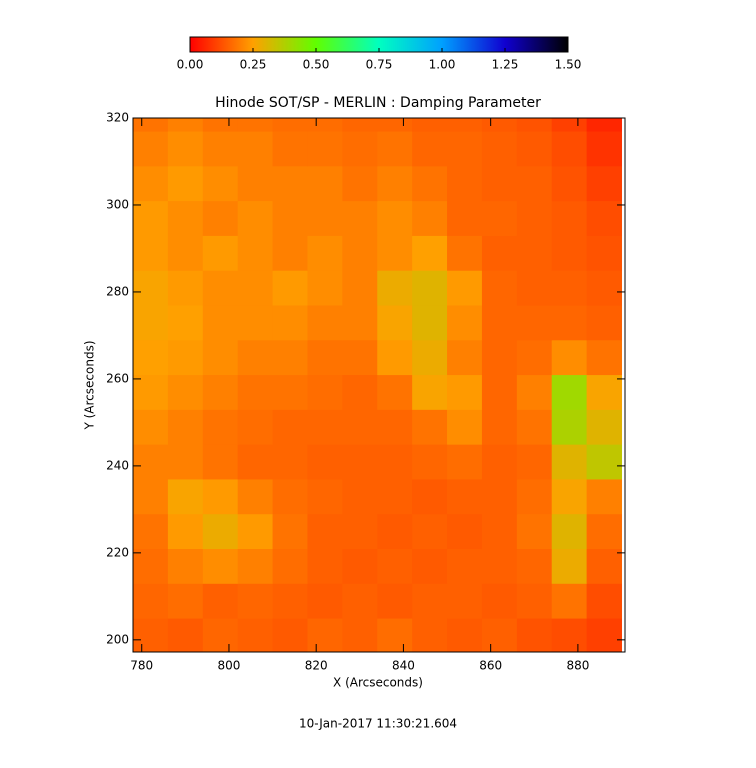 Image resolution: width=756 pixels, height=768 pixels. Describe the element at coordinates (577, 666) in the screenshot. I see `x-tick-label: 880` at that location.